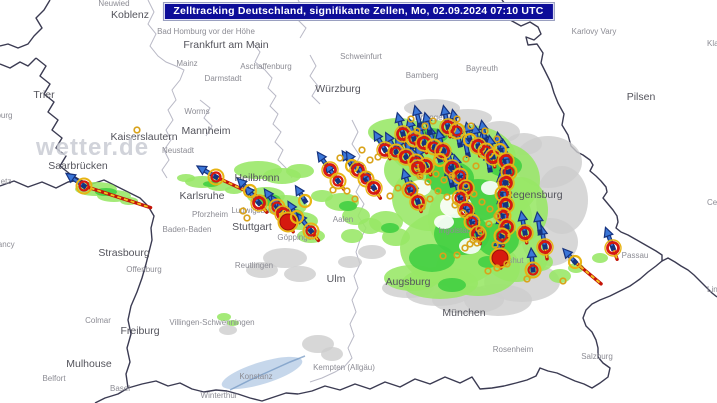 The height and width of the screenshot is (403, 717). What do you see at coordinates (408, 282) in the screenshot?
I see `city-label: Augsburg` at bounding box center [408, 282].